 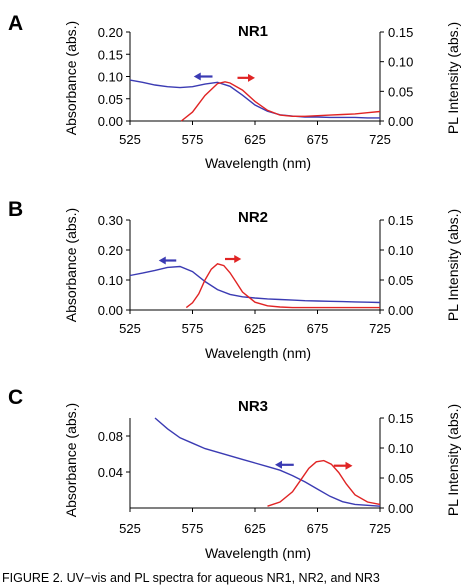 What do you see at coordinates (253, 217) in the screenshot?
I see `panel-title-b: NR2` at bounding box center [253, 217].